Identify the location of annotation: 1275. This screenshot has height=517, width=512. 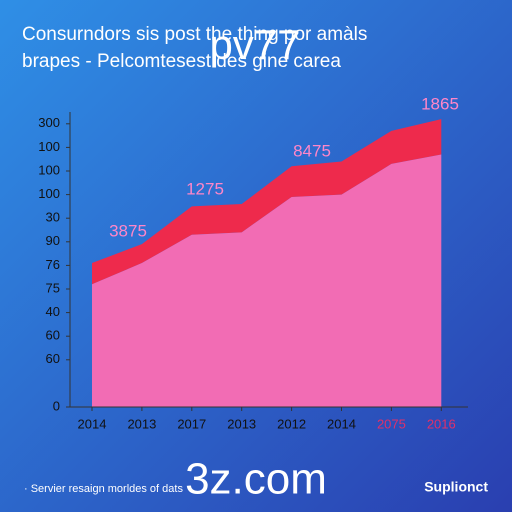
(205, 188).